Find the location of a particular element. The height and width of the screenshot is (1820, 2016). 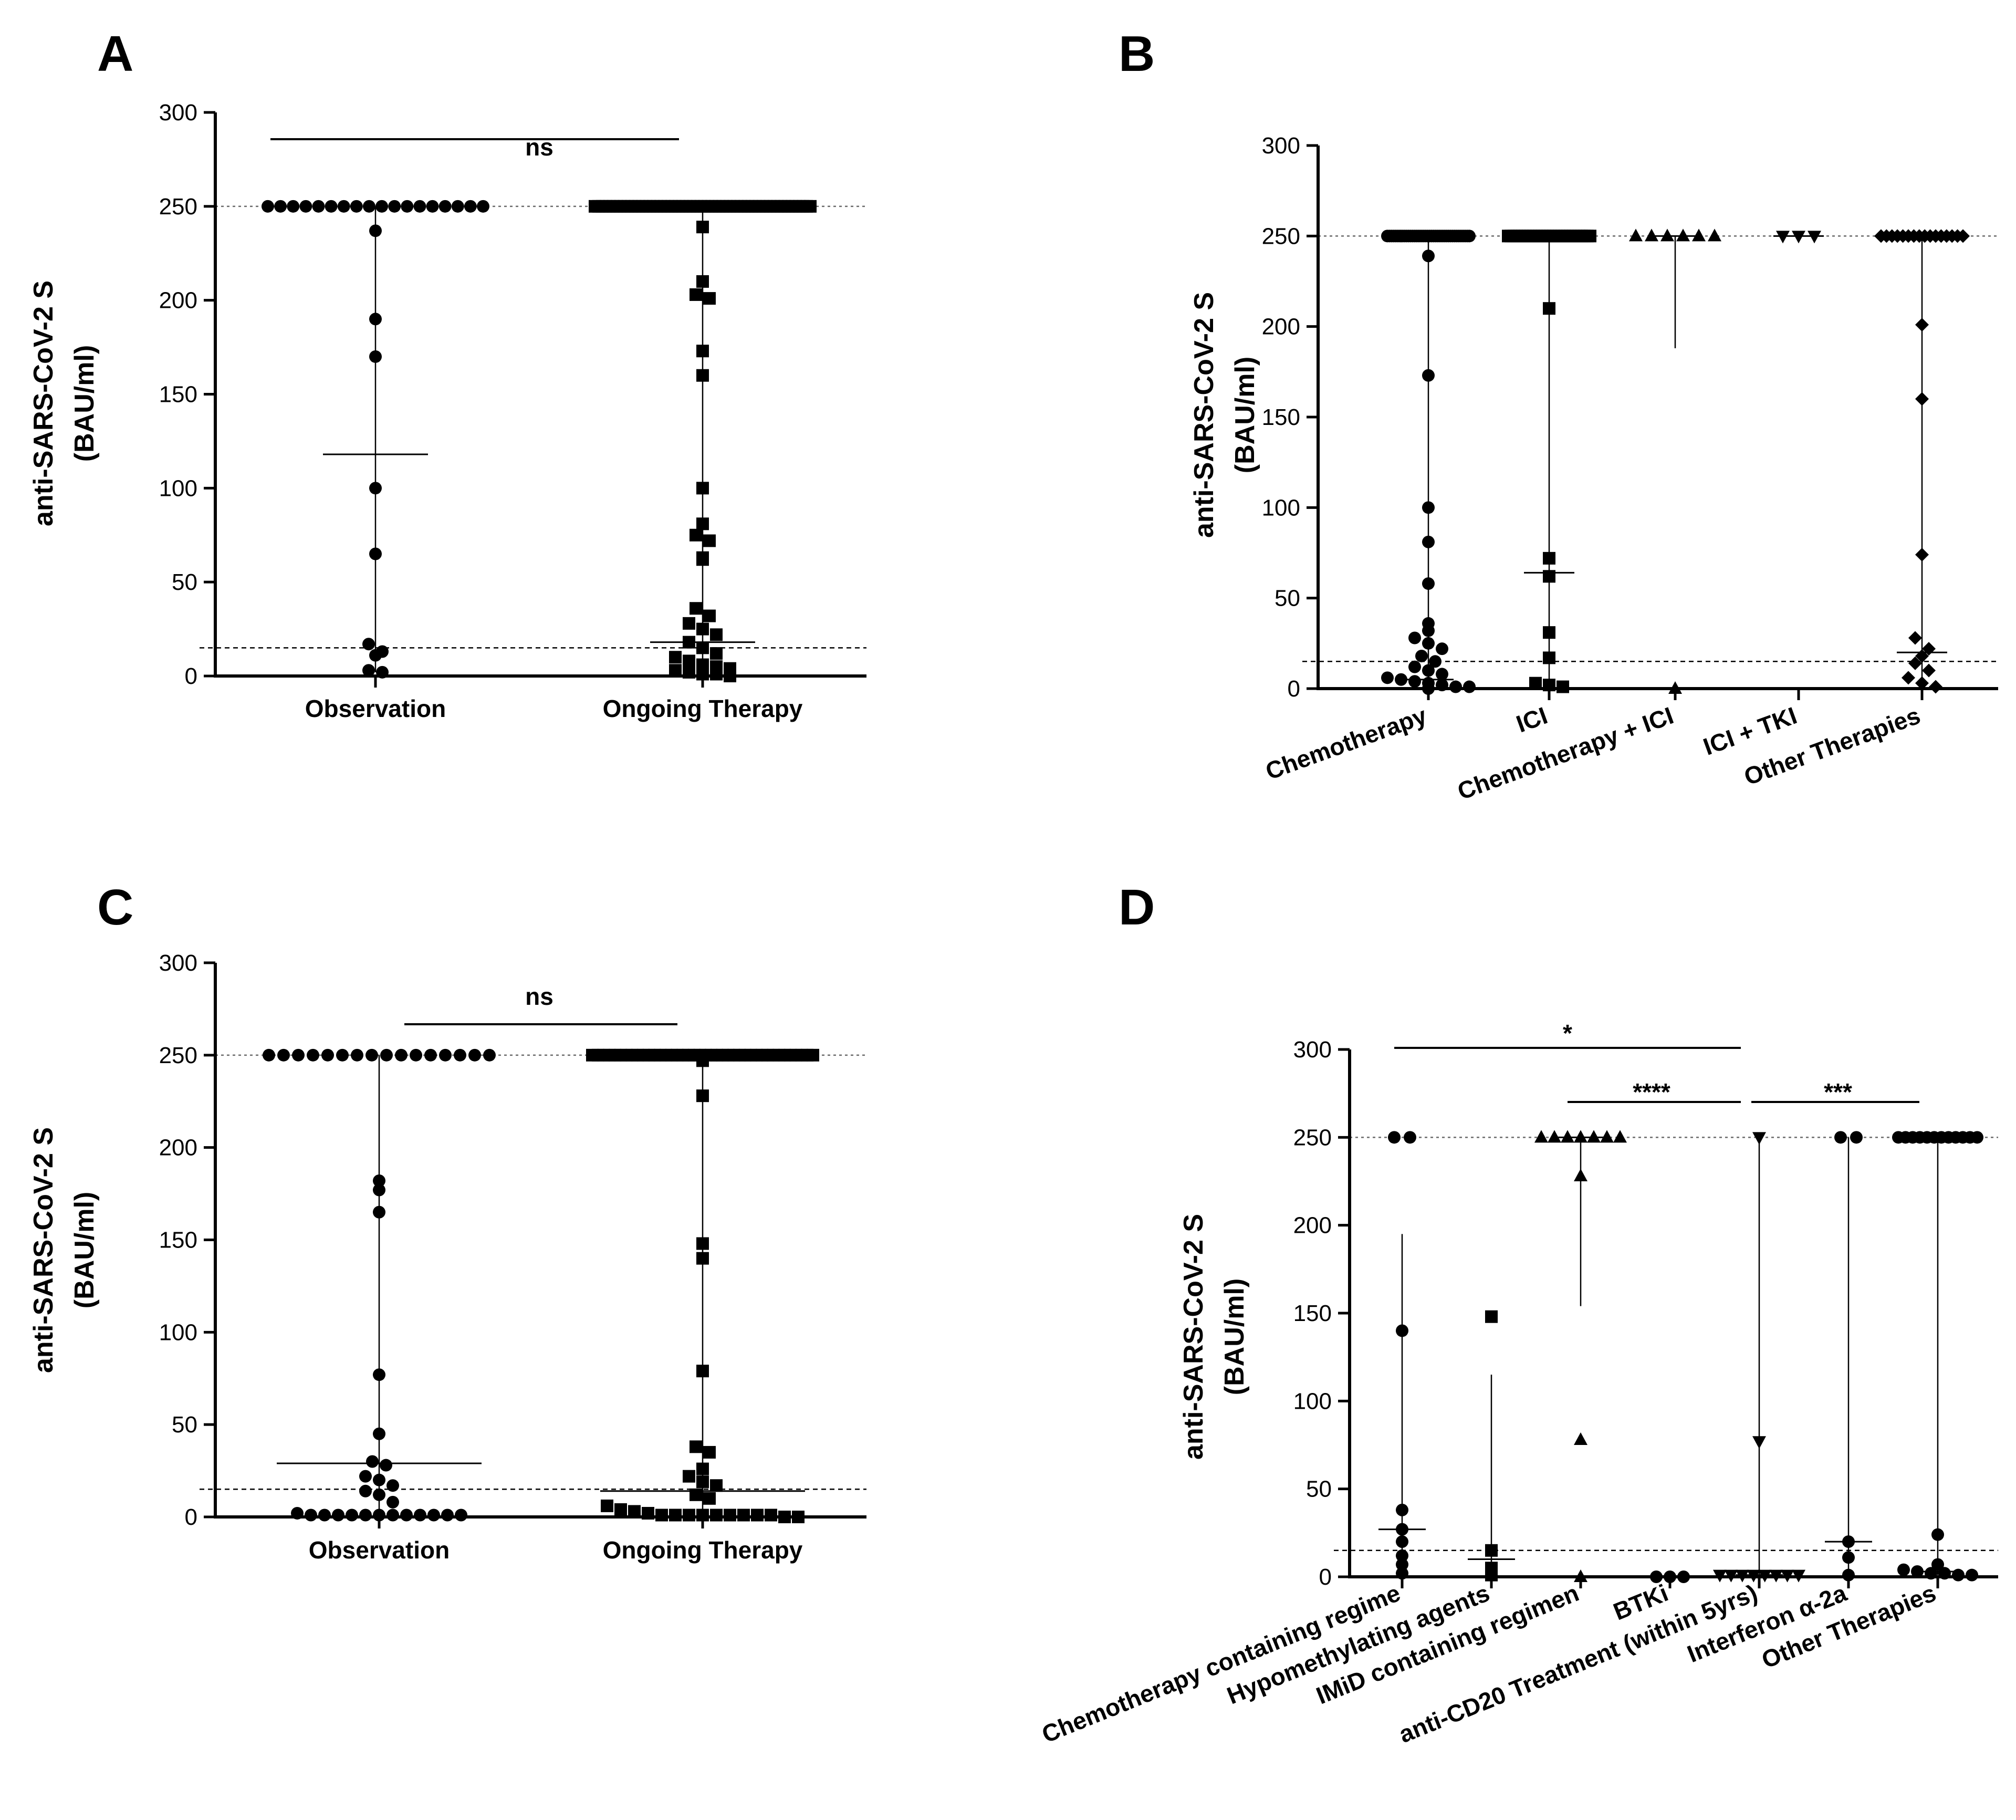

panel-c-ylabel-line2: (BAU/ml) is located at coordinates (84, 1250).